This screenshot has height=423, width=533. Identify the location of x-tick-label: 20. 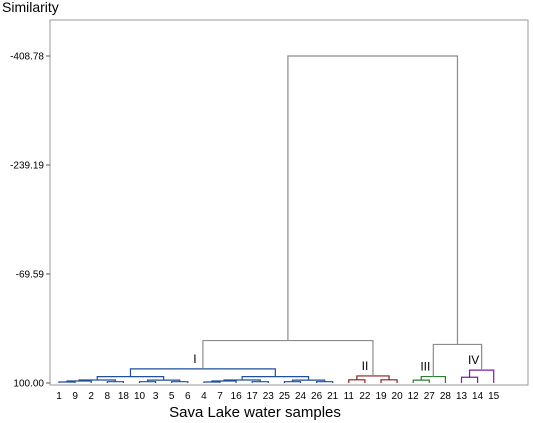
(398, 396).